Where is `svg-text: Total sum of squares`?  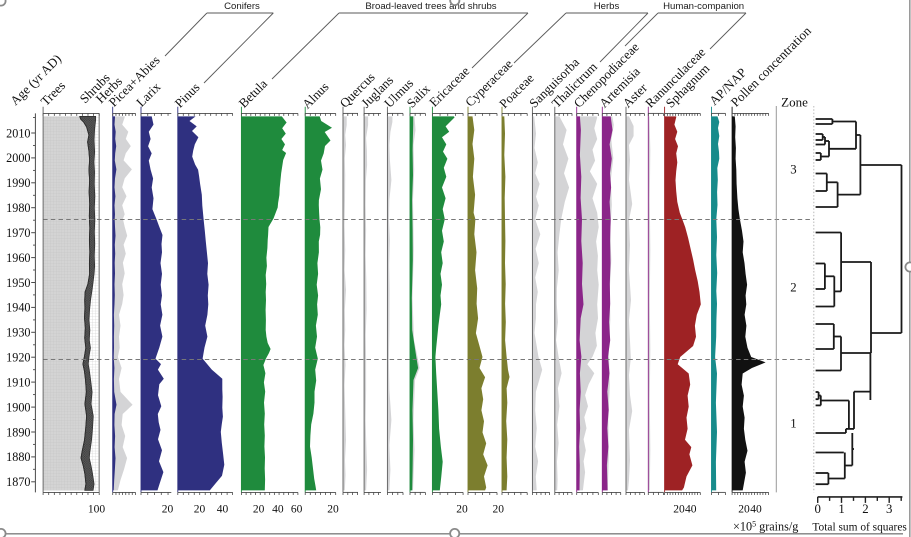
svg-text: Total sum of squares is located at coordinates (859, 527).